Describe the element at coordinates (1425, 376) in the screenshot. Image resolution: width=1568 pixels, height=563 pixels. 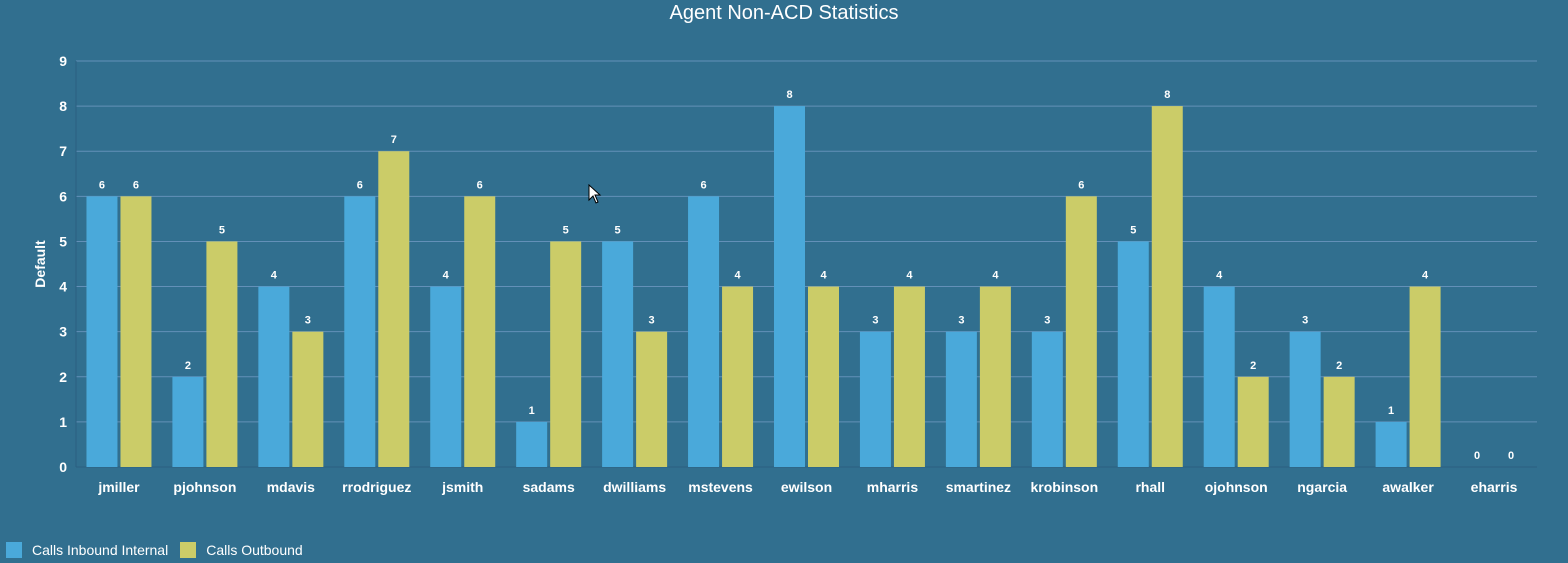
I see `bar-outbound-awalker` at that location.